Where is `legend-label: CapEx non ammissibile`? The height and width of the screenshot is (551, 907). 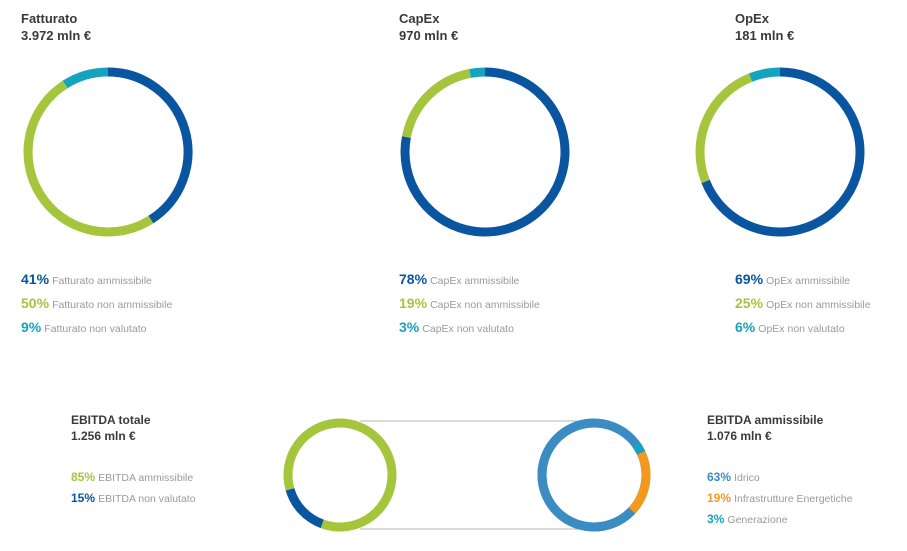
legend-label: CapEx non ammissibile is located at coordinates (485, 305).